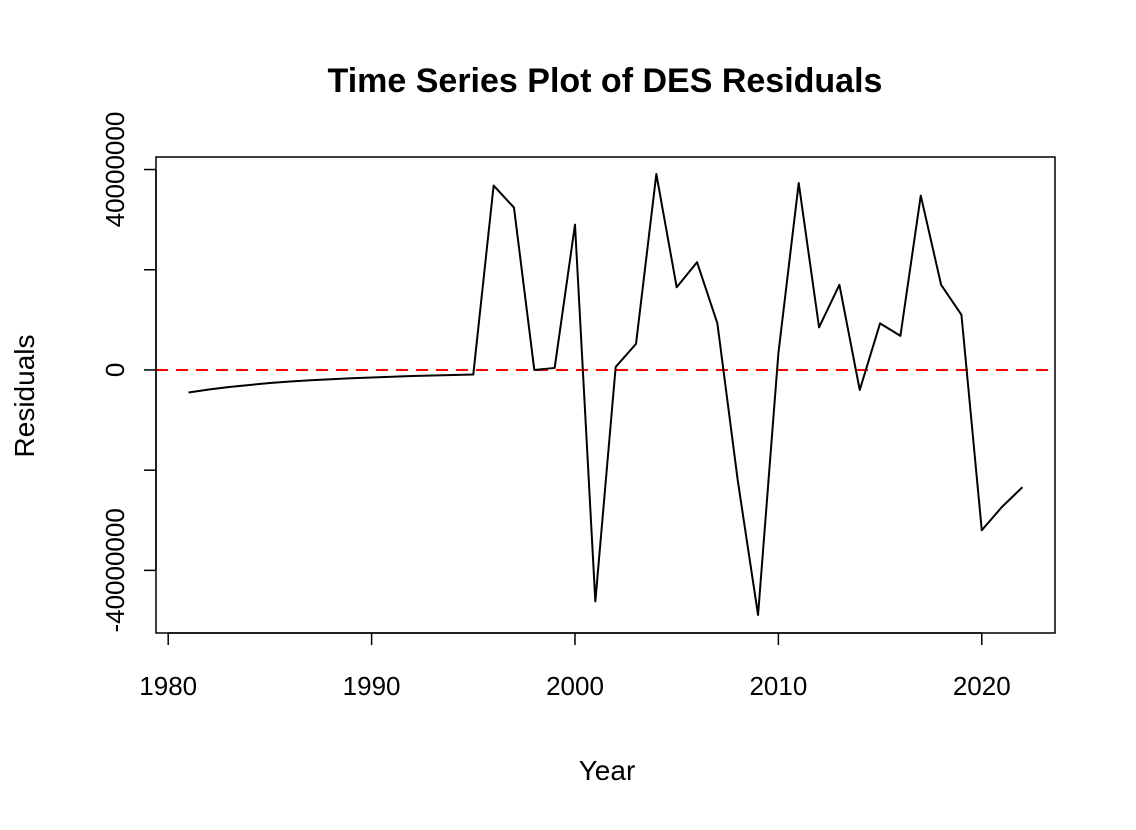  I want to click on x-tick-label: 2020, so click(982, 686).